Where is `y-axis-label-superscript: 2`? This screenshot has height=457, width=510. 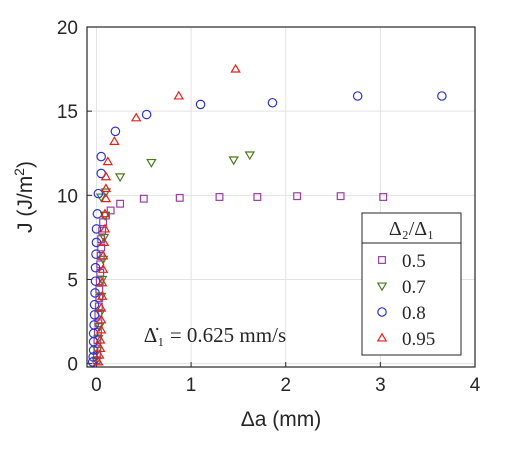
y-axis-label-superscript: 2 is located at coordinates (19, 172).